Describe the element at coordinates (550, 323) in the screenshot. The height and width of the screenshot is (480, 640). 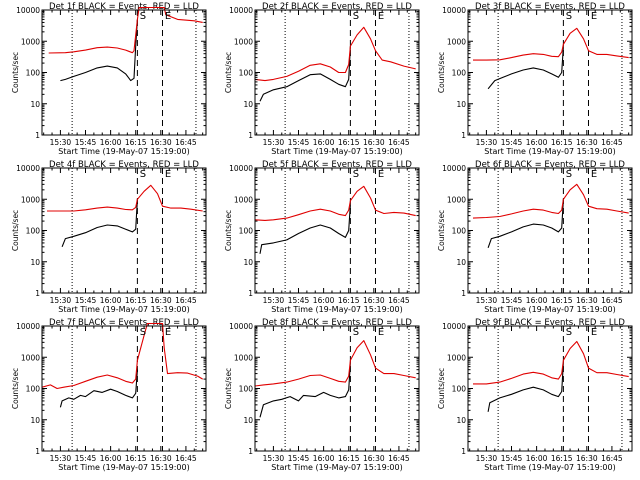
I see `panel-title: Det 9f BLACK = Events, RED = LLD` at that location.